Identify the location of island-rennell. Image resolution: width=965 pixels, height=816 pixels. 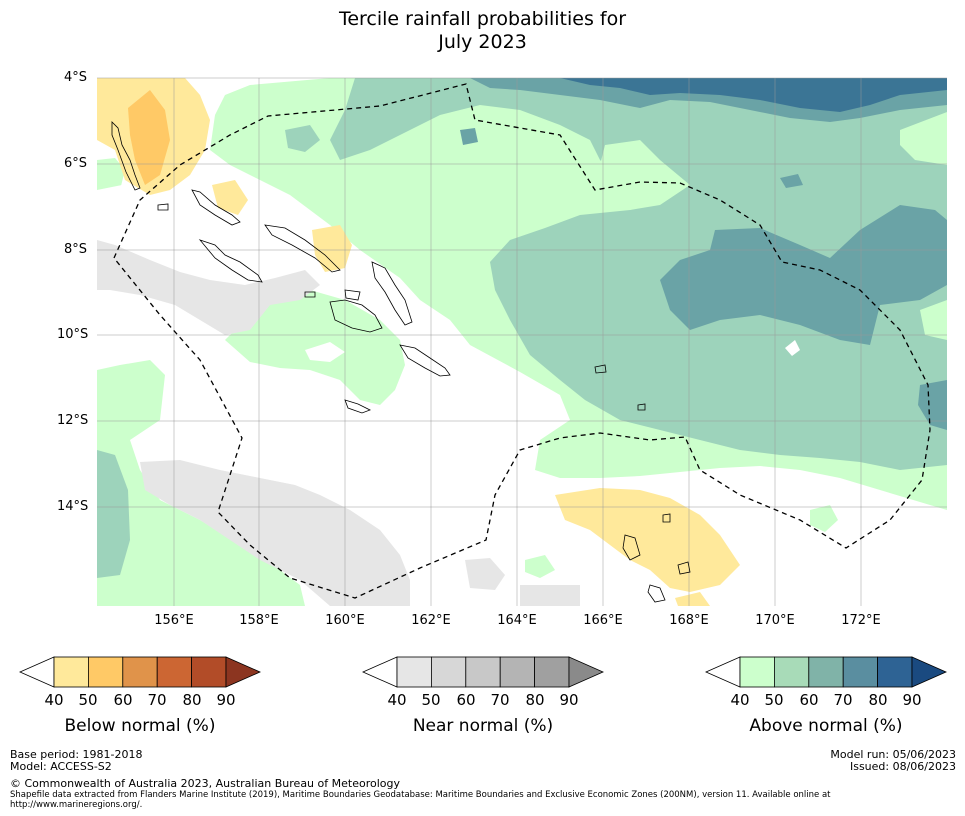
(357, 406).